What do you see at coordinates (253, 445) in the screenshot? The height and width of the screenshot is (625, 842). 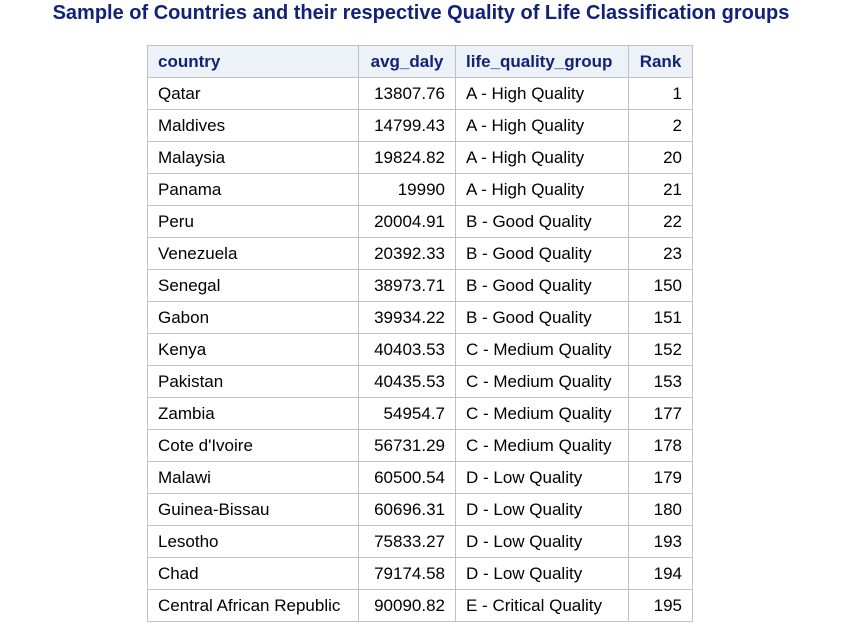 I see `cell-country: Cote d'Ivoire` at bounding box center [253, 445].